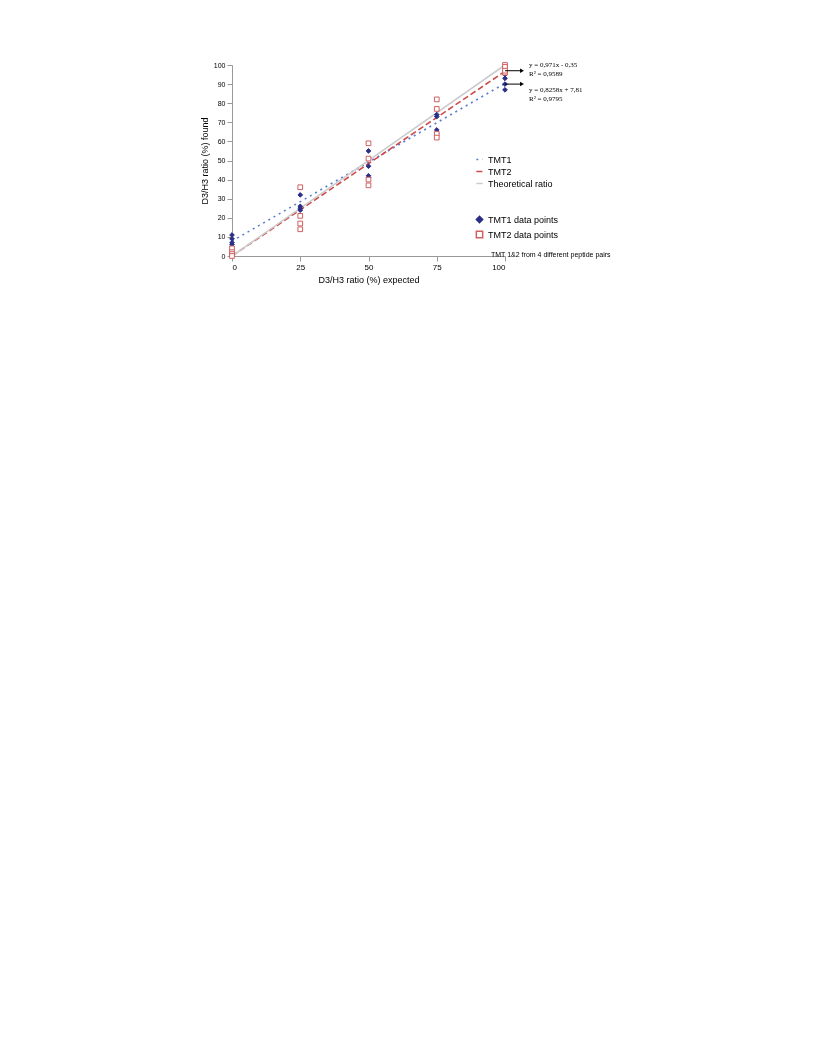 The image size is (816, 1056). I want to click on legend-label: TMT1, so click(500, 159).